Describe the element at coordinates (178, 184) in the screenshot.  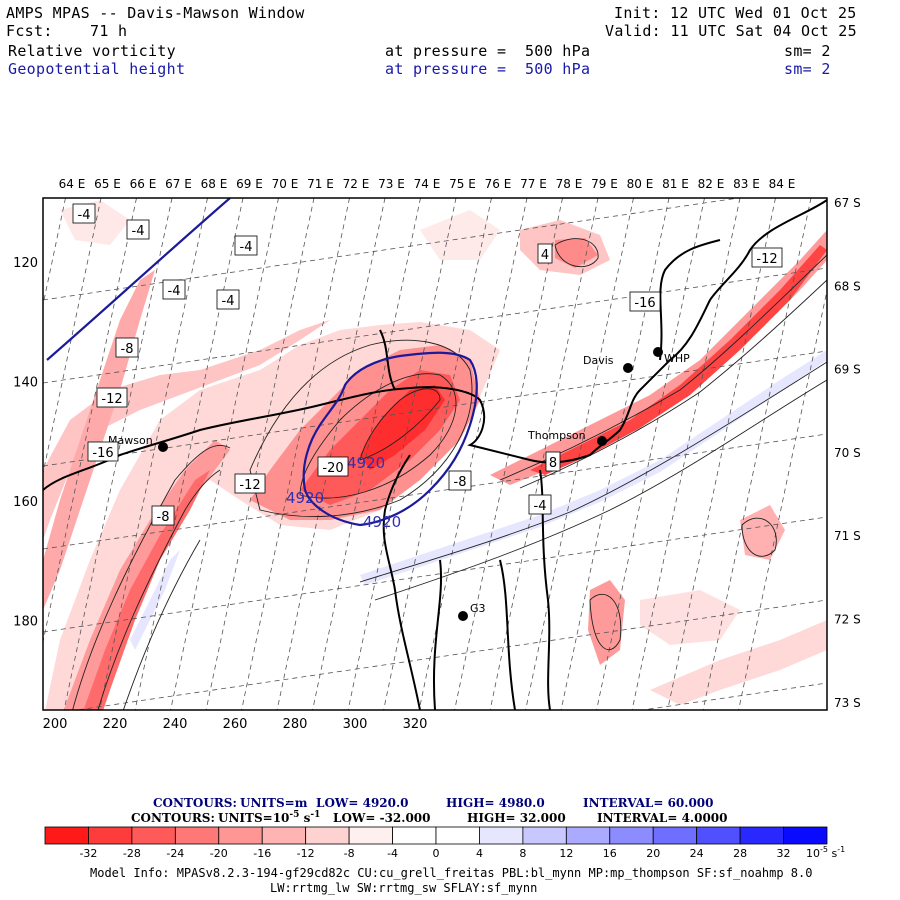
I see `longitude-label: 67 E` at that location.